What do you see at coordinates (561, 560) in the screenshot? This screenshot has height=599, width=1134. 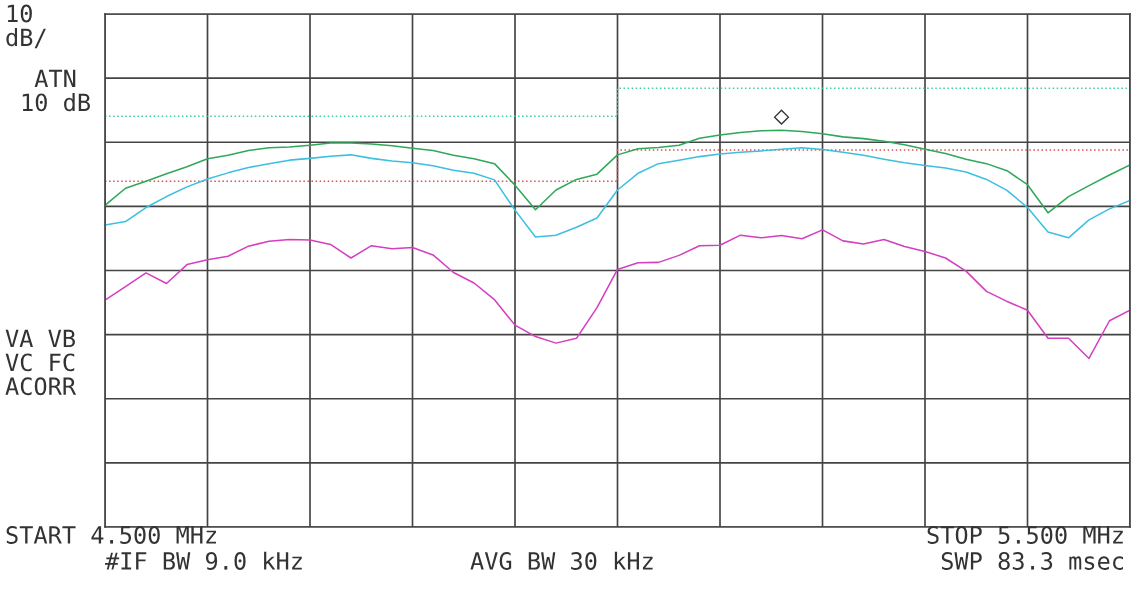 I see `text: AVG BW 30 kHz` at bounding box center [561, 560].